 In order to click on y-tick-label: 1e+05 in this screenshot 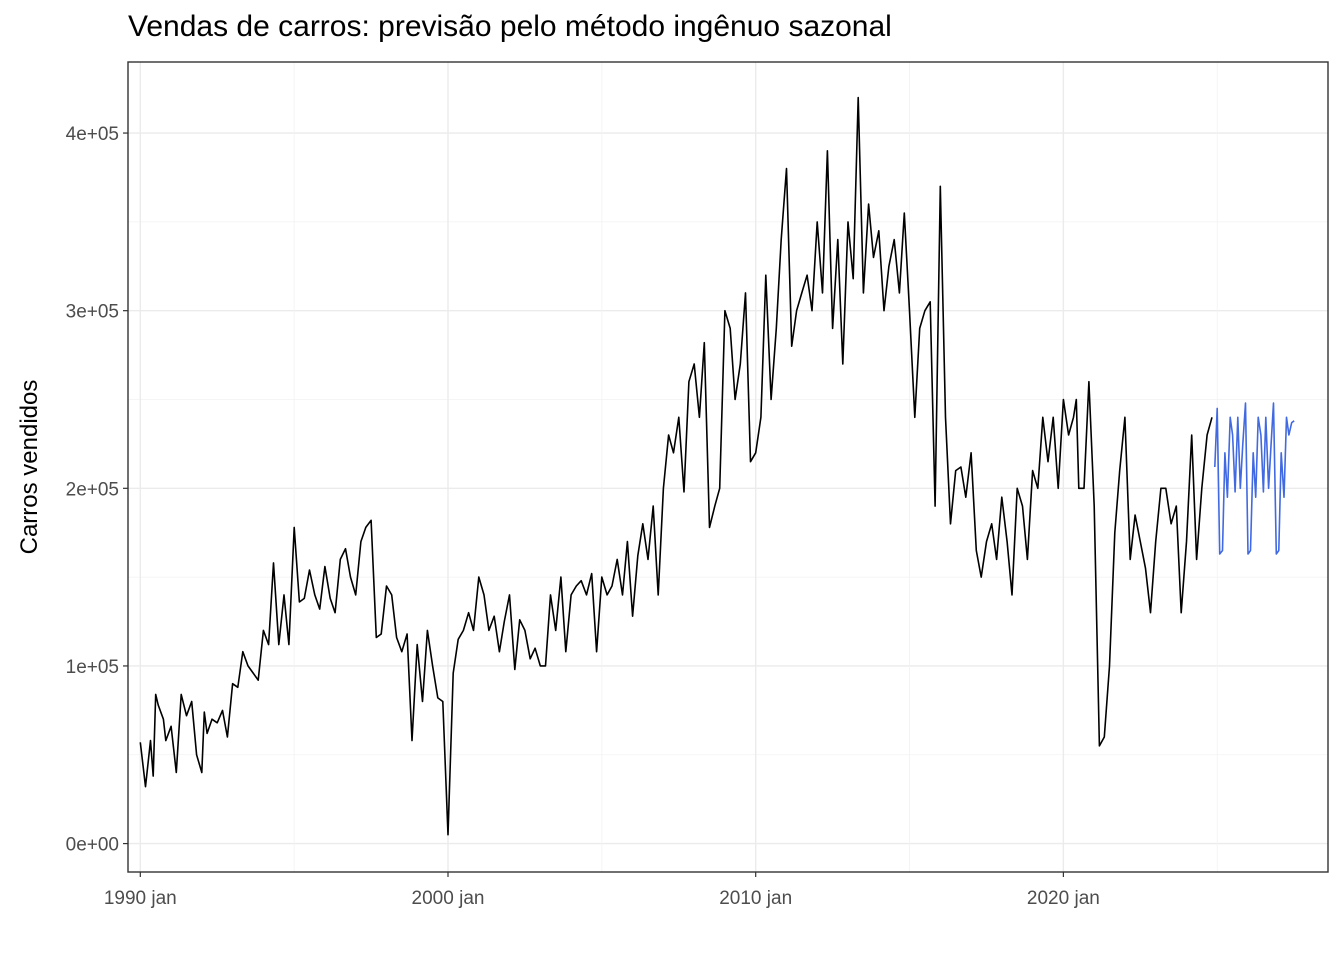, I will do `click(92, 667)`.